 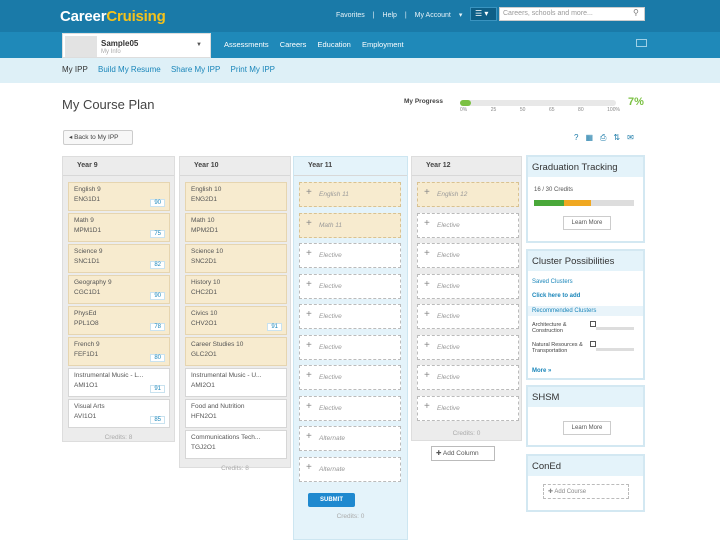 I want to click on course-card: Visual Arts AVI1O1 85, so click(x=119, y=413).